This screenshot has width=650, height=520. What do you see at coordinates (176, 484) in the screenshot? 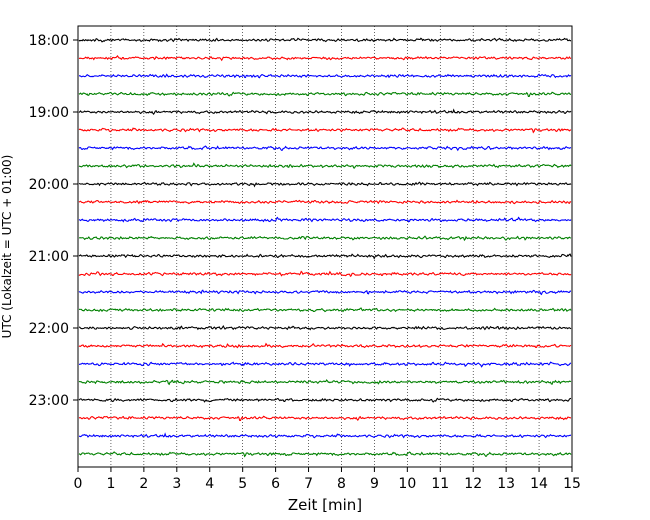
I see `x-tick-label: 3` at bounding box center [176, 484].